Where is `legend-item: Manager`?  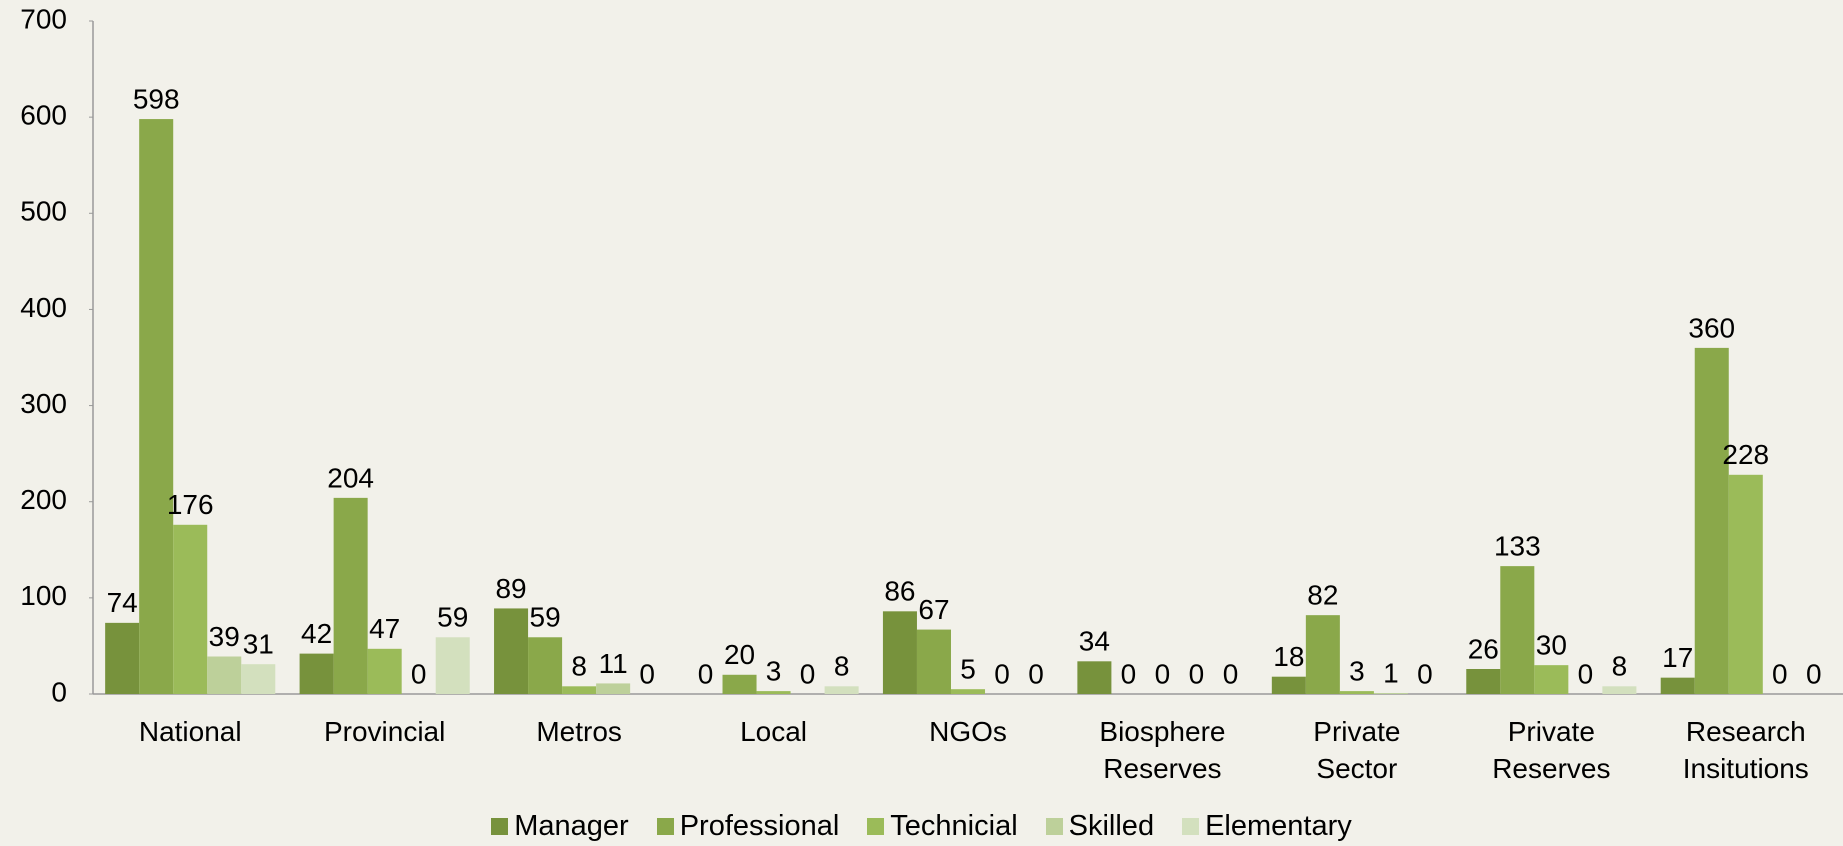
legend-item: Manager is located at coordinates (560, 826).